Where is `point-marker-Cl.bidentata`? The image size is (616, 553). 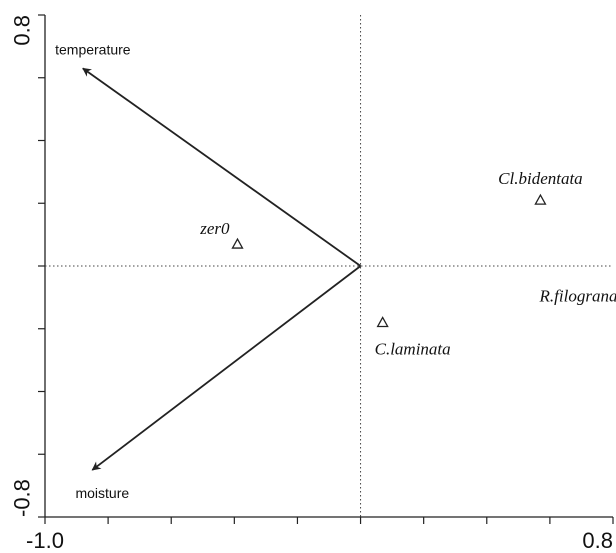 point-marker-Cl.bidentata is located at coordinates (540, 199).